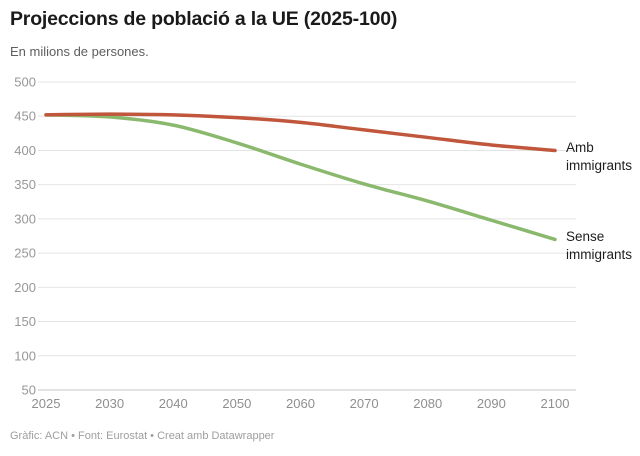  I want to click on x-tick-label: 2025, so click(46, 403).